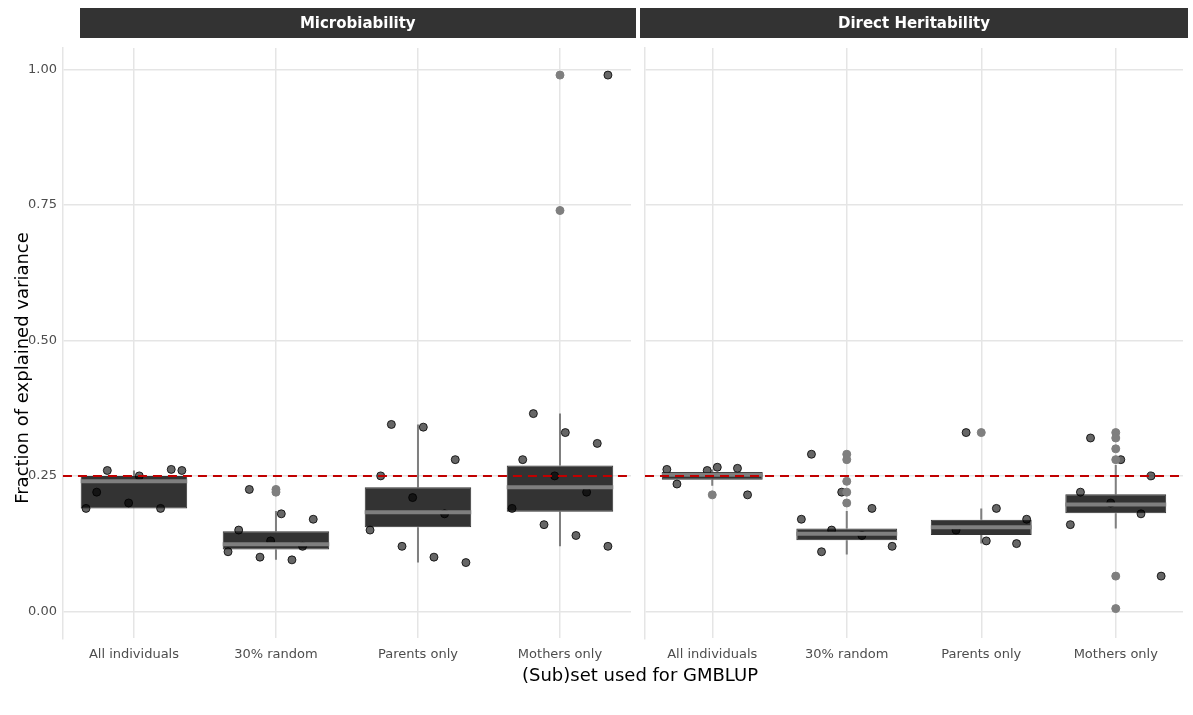 This screenshot has width=1193, height=715. I want to click on x-axis-title: (Sub)set used for GMBLUP, so click(640, 674).